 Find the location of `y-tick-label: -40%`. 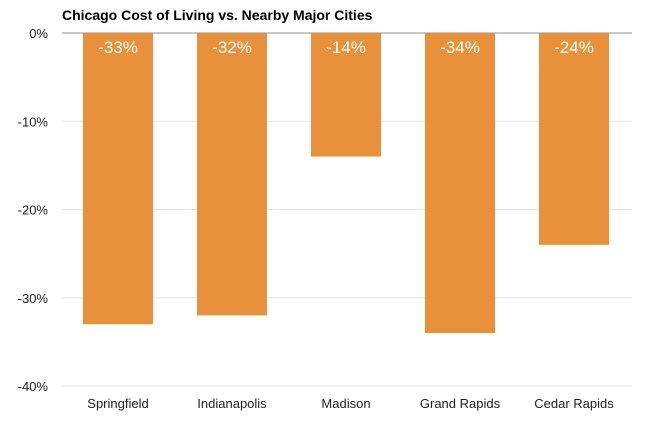

y-tick-label: -40% is located at coordinates (33, 386).